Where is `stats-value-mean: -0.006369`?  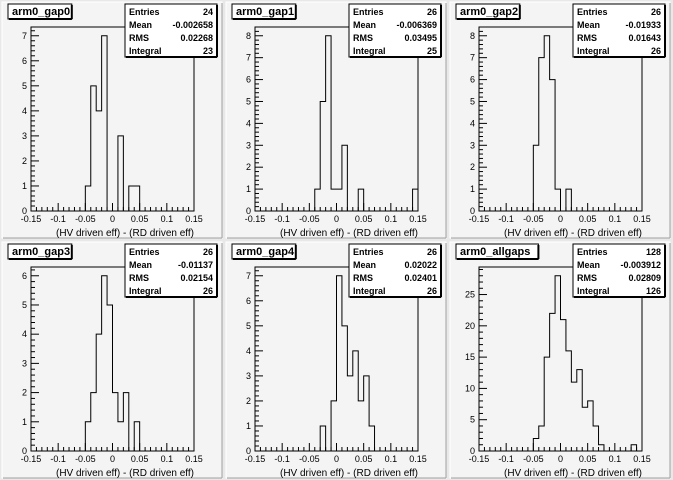 stats-value-mean: -0.006369 is located at coordinates (416, 25).